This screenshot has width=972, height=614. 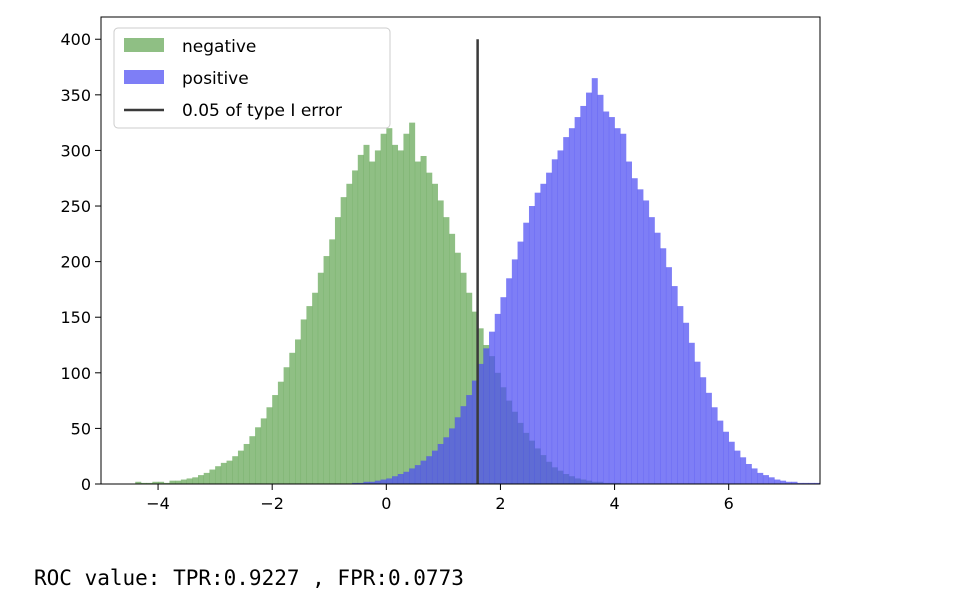 I want to click on legend-label-negative: negative, so click(x=219, y=47).